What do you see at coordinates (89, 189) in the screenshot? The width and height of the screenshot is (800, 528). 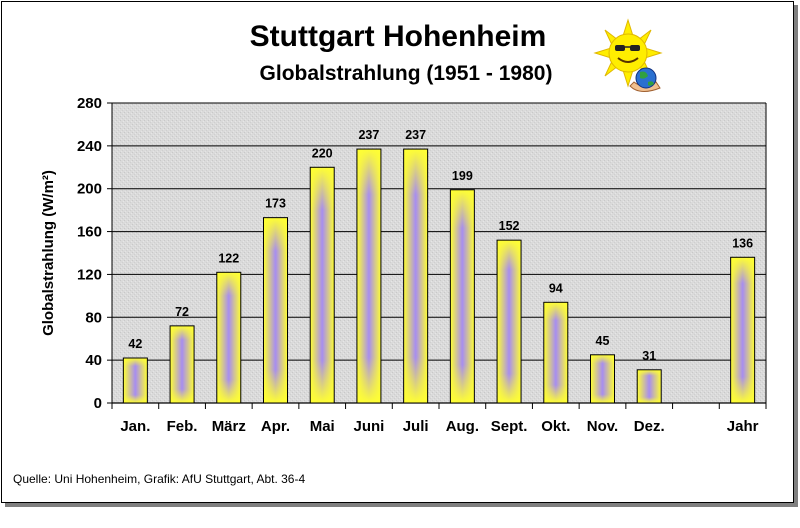 I see `y-tick-label: 200` at bounding box center [89, 189].